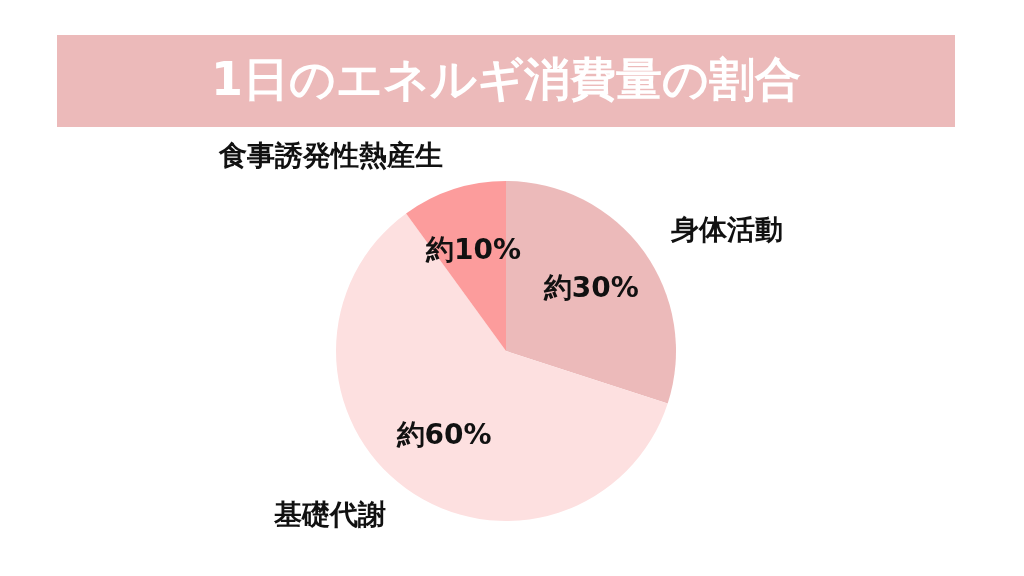 Image resolution: width=1024 pixels, height=576 pixels. What do you see at coordinates (727, 230) in the screenshot?
I see `slice-label: 身体活動` at bounding box center [727, 230].